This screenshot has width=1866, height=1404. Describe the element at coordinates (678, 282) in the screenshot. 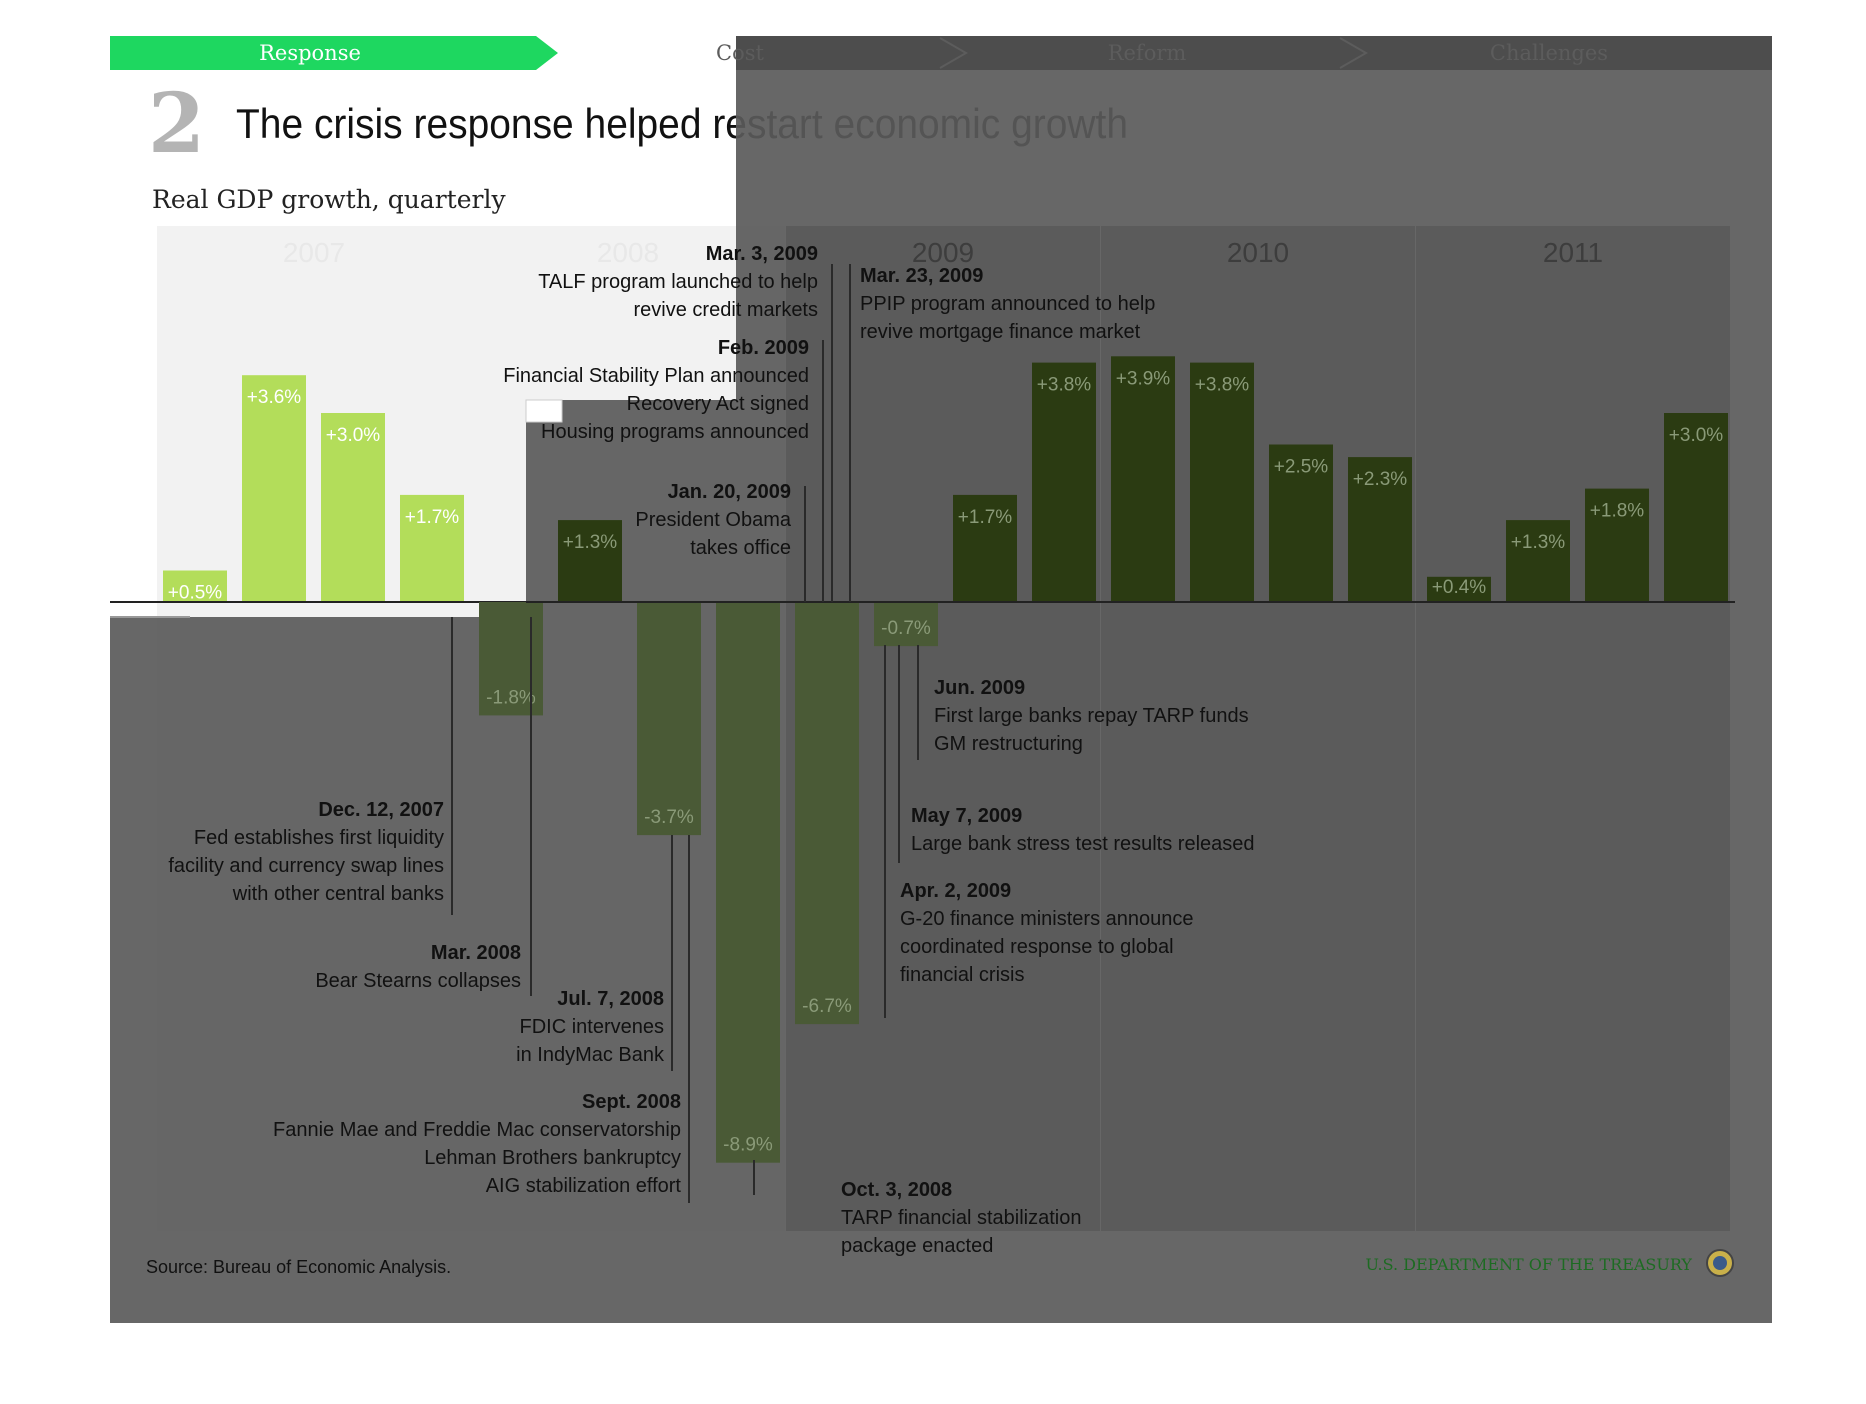

I see `annotation-0-line-0: TALF program launched to help` at that location.